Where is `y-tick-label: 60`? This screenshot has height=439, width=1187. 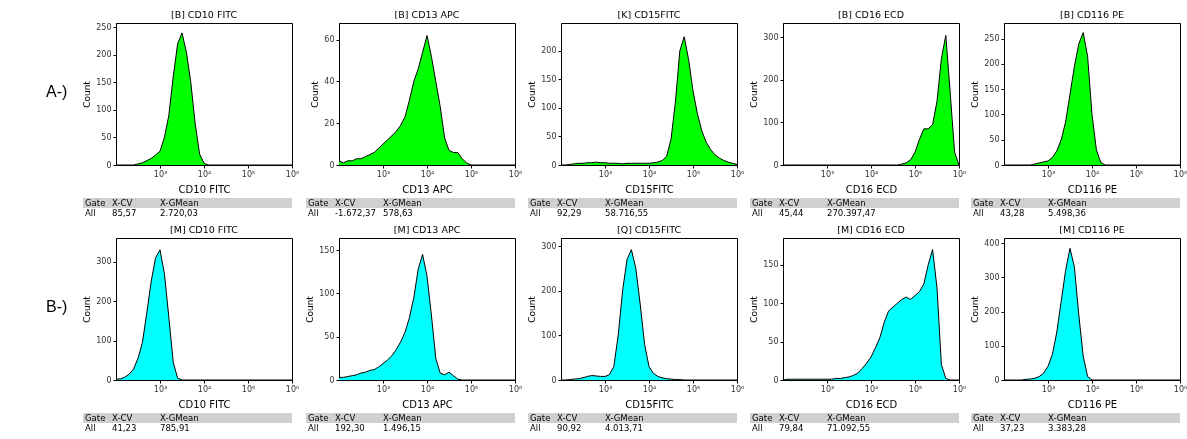 y-tick-label: 60 is located at coordinates (329, 40).